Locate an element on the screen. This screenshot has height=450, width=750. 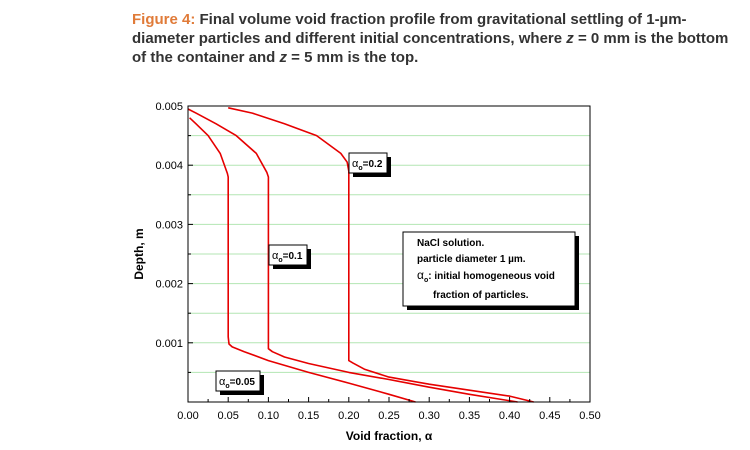
annotation-alpha-0.2-value: =0.2 is located at coordinates (373, 164).